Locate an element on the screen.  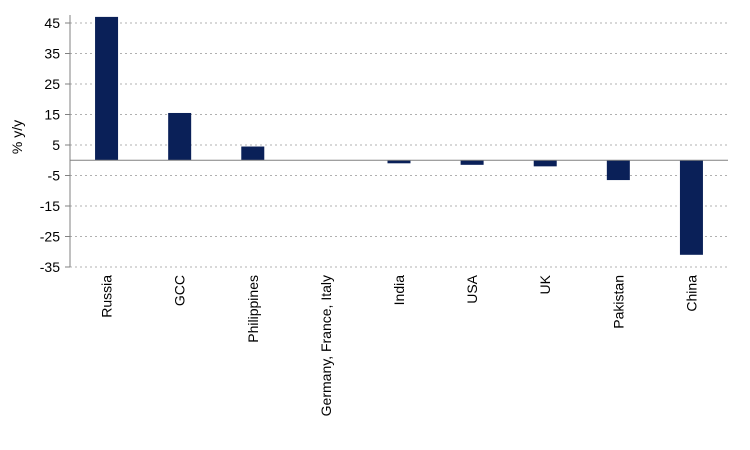
category-label: GCC is located at coordinates (180, 290).